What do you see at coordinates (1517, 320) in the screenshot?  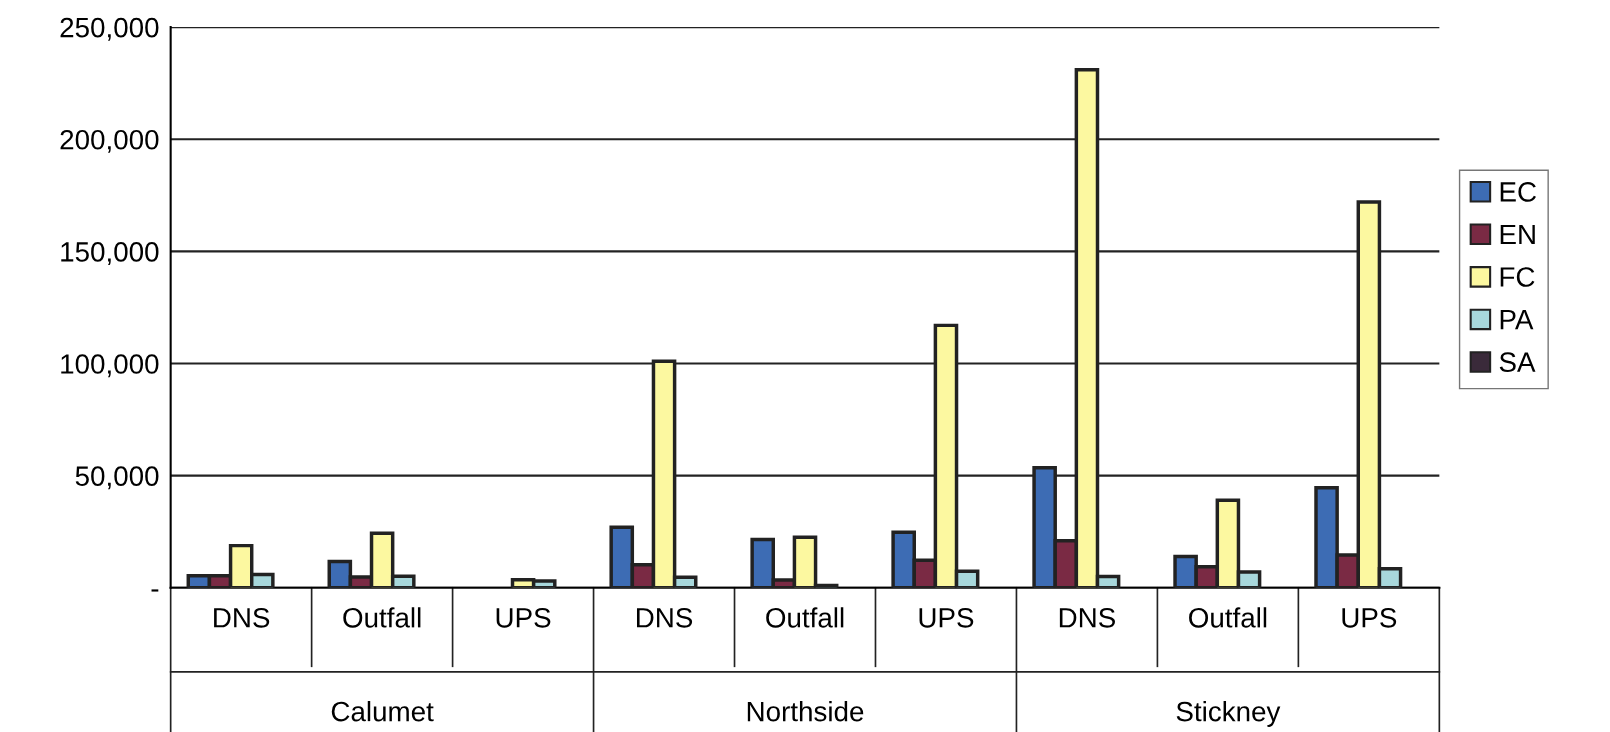 I see `legend-label: PA` at bounding box center [1517, 320].